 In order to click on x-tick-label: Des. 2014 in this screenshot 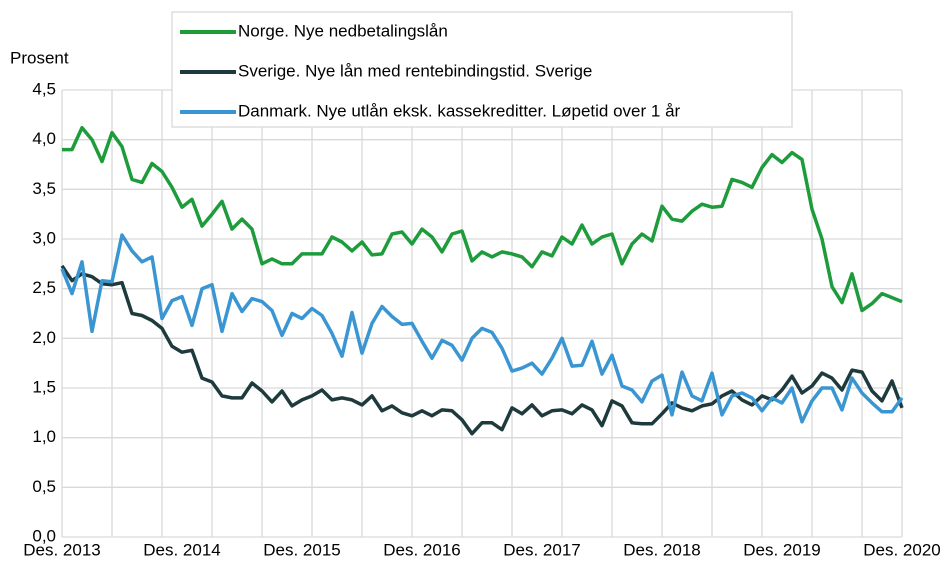, I will do `click(182, 549)`.